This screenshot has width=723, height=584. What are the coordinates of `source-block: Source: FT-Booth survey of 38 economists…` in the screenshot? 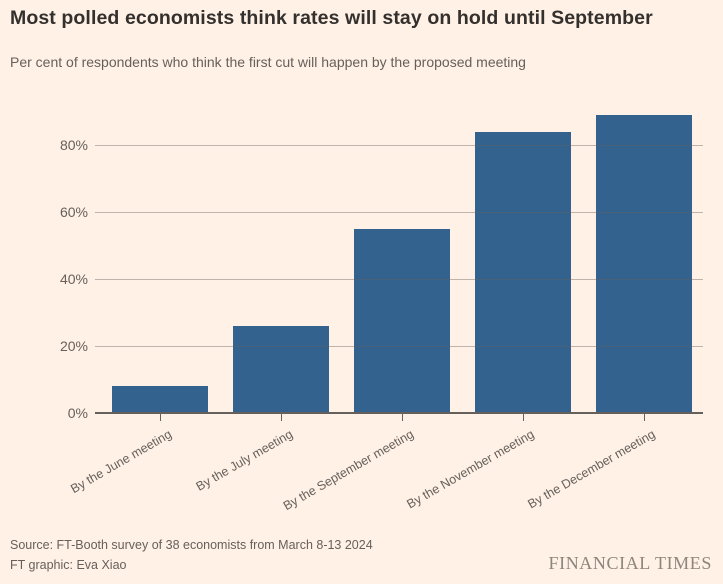 It's located at (191, 555).